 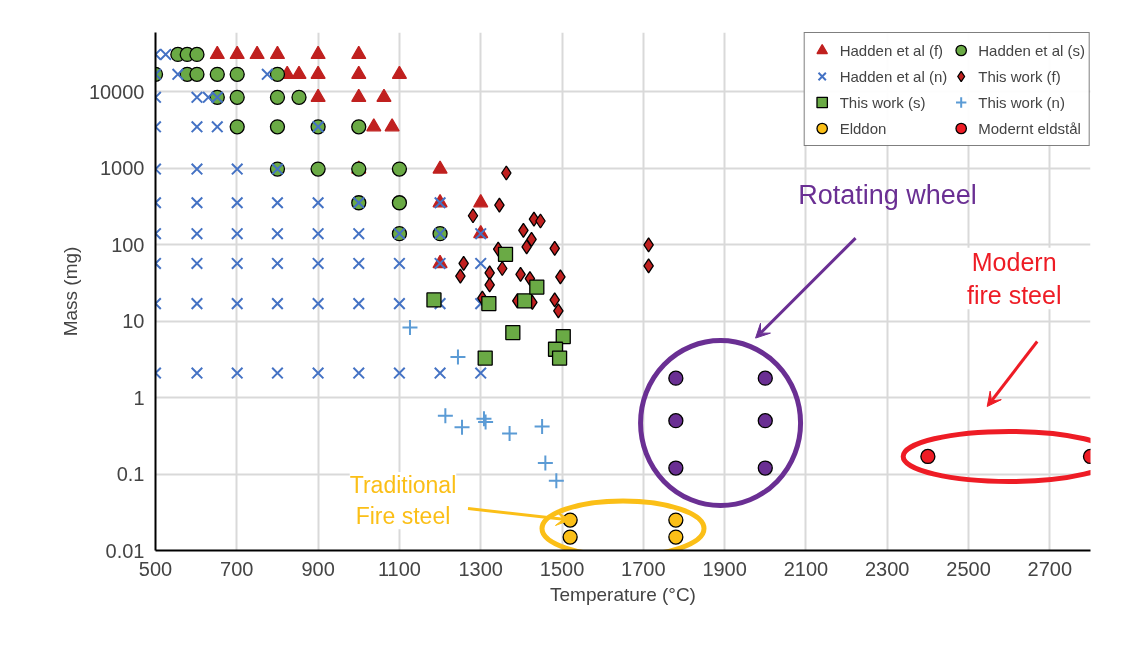 What do you see at coordinates (806, 568) in the screenshot?
I see `x-tick-label: 2100` at bounding box center [806, 568].